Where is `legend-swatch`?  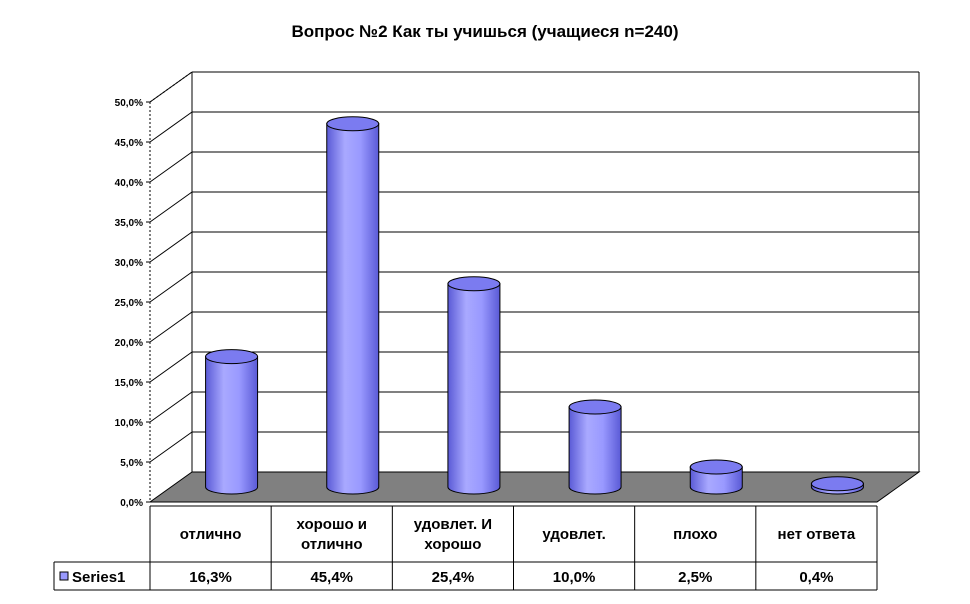 legend-swatch is located at coordinates (64, 576).